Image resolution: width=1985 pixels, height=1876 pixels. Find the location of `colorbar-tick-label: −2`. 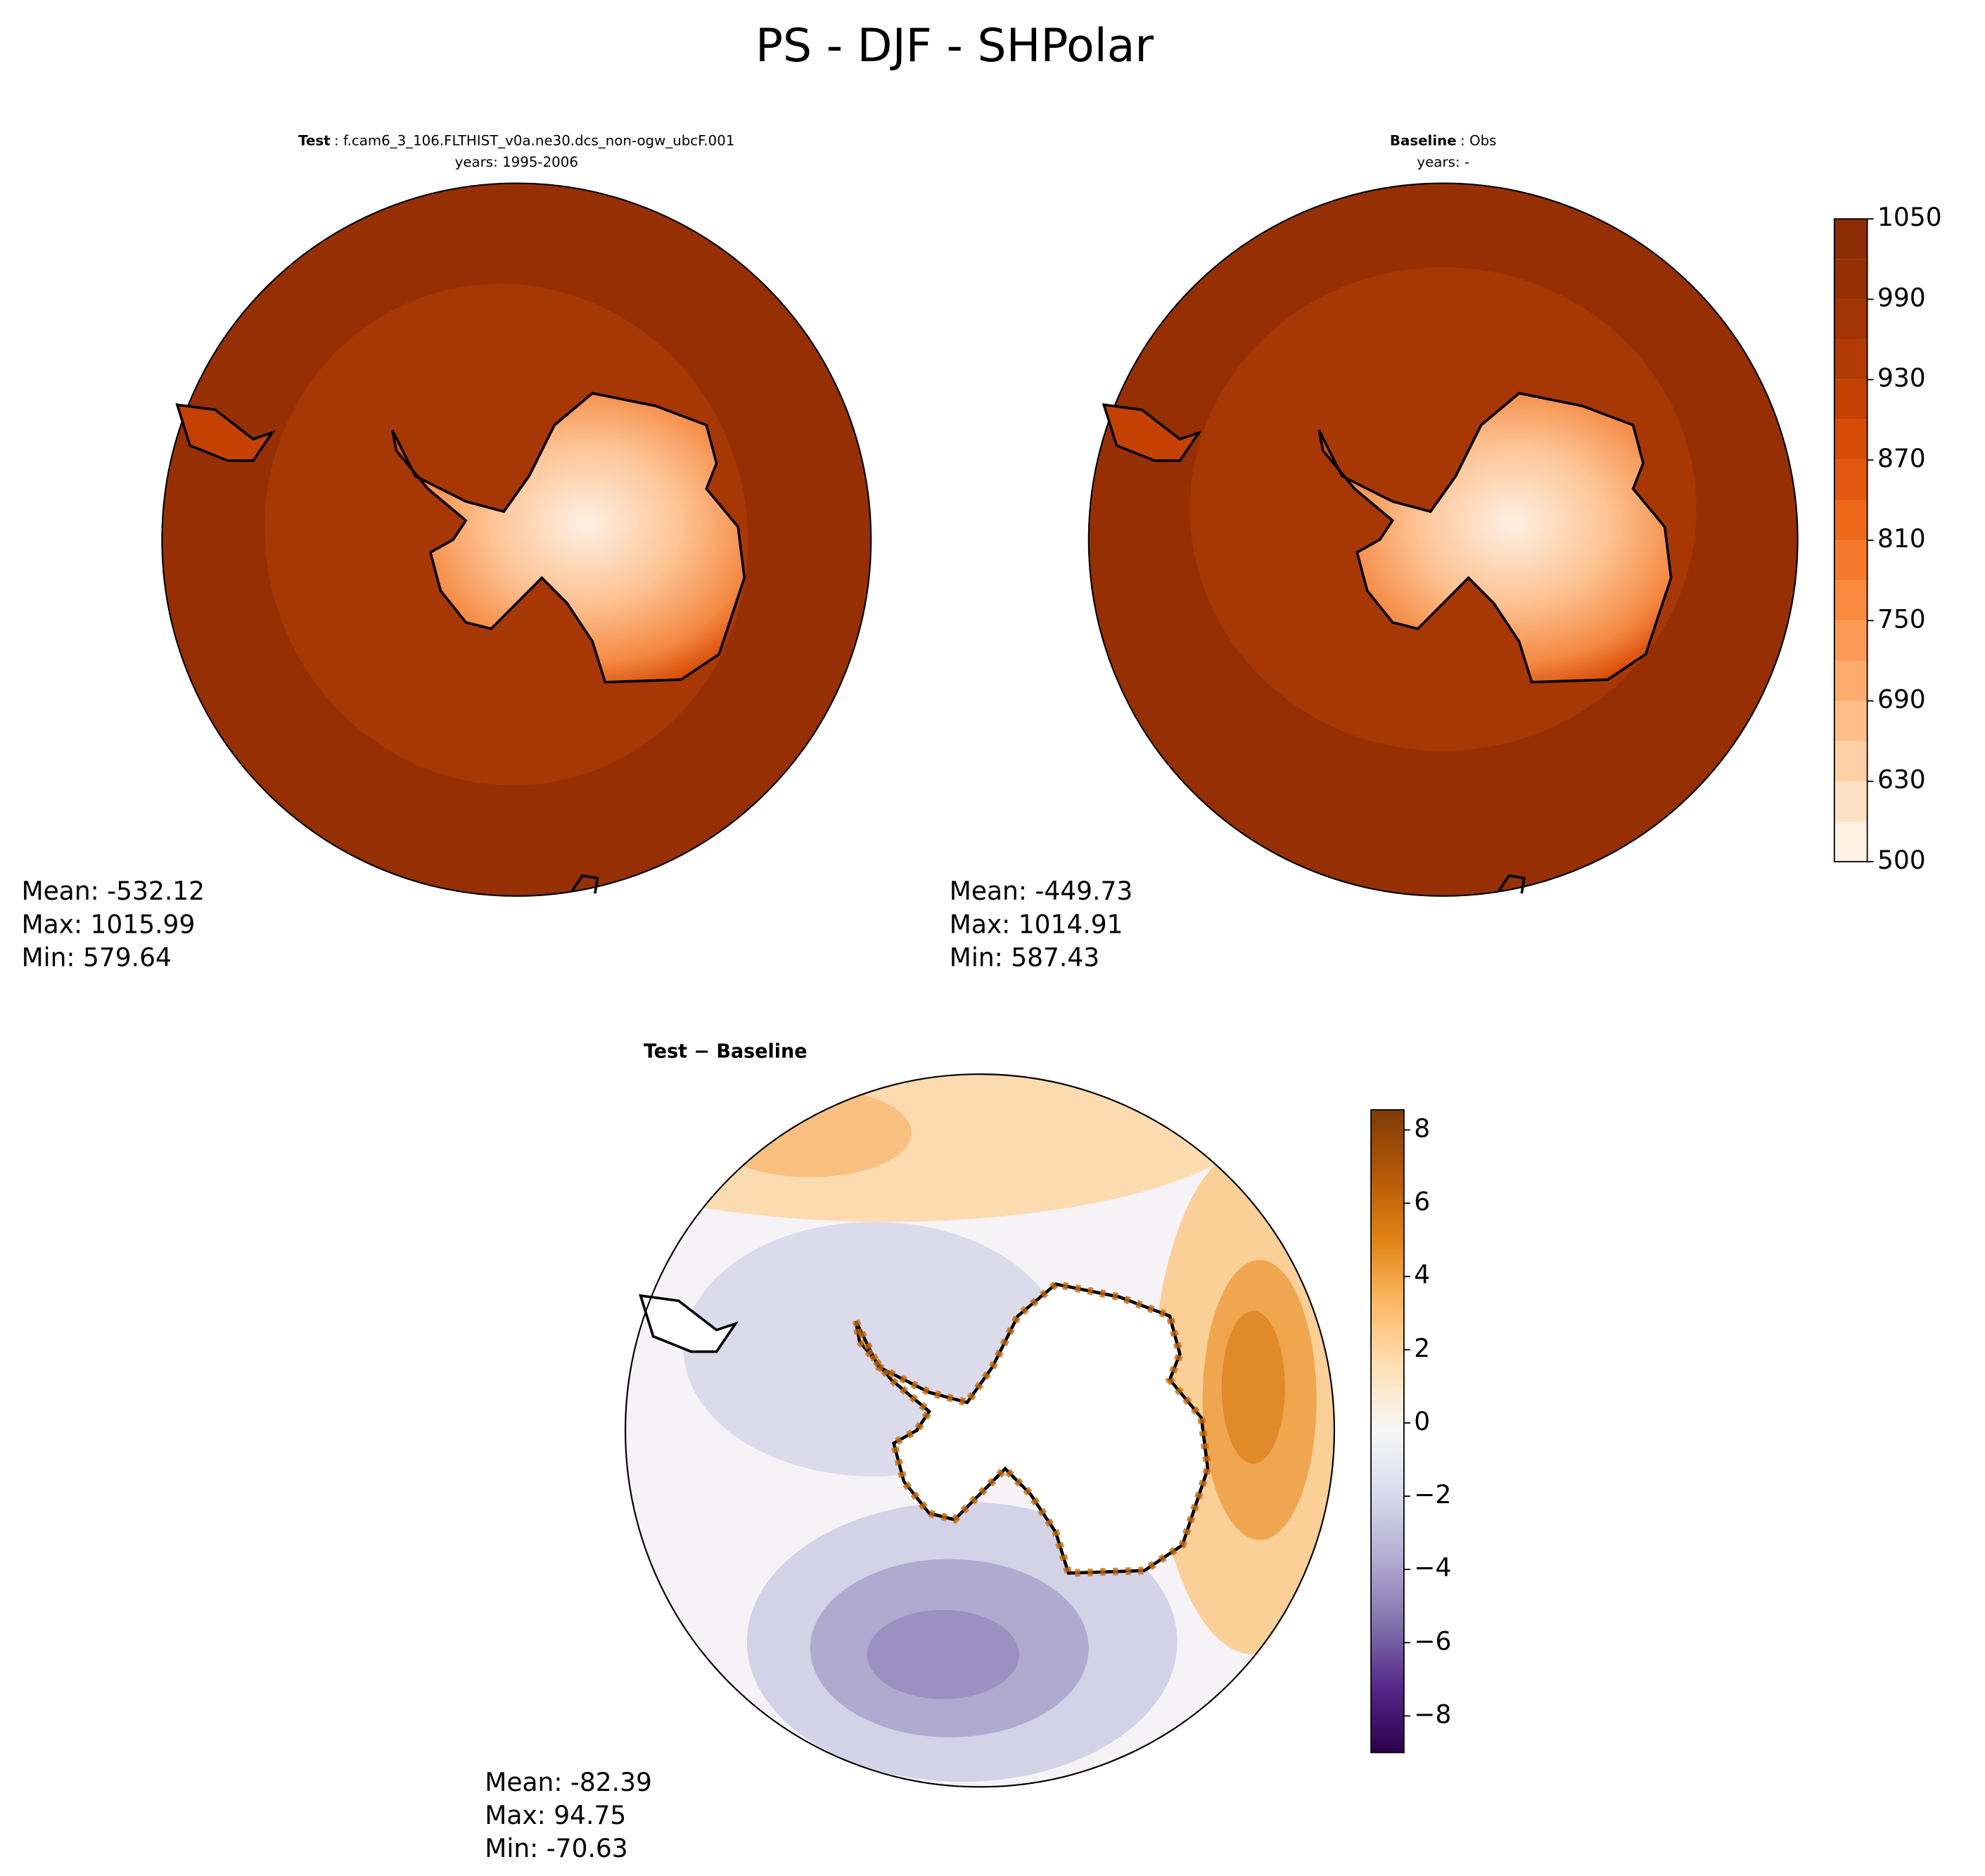

colorbar-tick-label: −2 is located at coordinates (1432, 1495).